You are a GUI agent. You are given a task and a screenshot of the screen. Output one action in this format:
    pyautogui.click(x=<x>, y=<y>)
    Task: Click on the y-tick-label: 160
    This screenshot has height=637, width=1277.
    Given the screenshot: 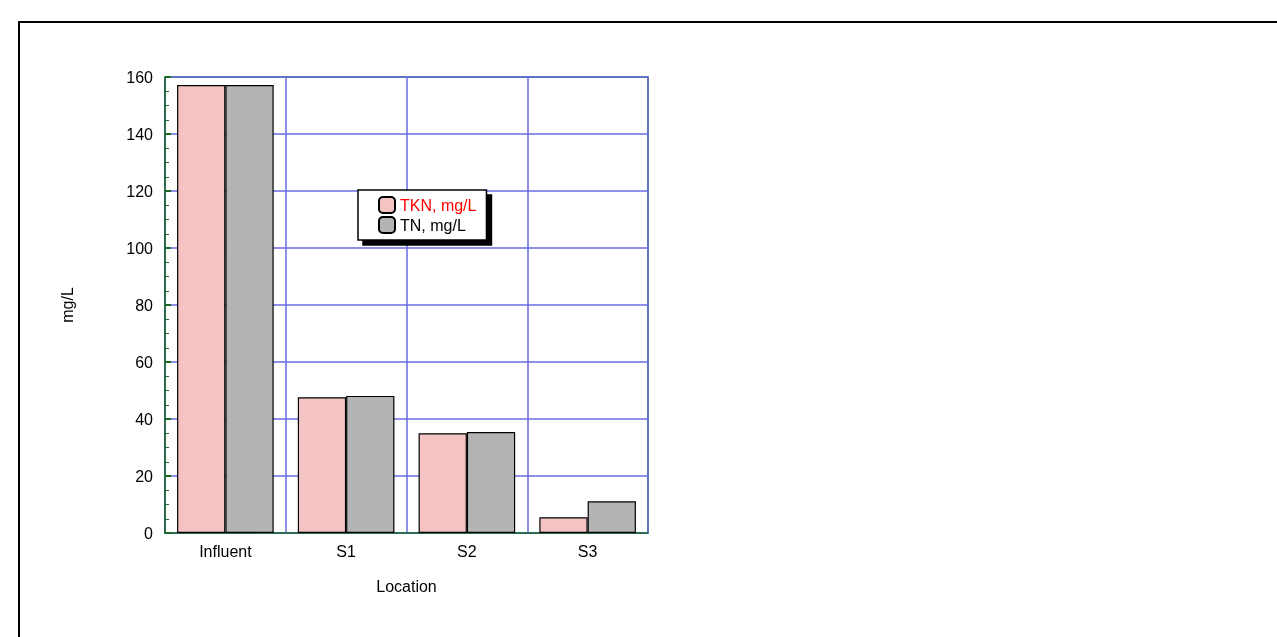 What is the action you would take?
    pyautogui.click(x=140, y=77)
    